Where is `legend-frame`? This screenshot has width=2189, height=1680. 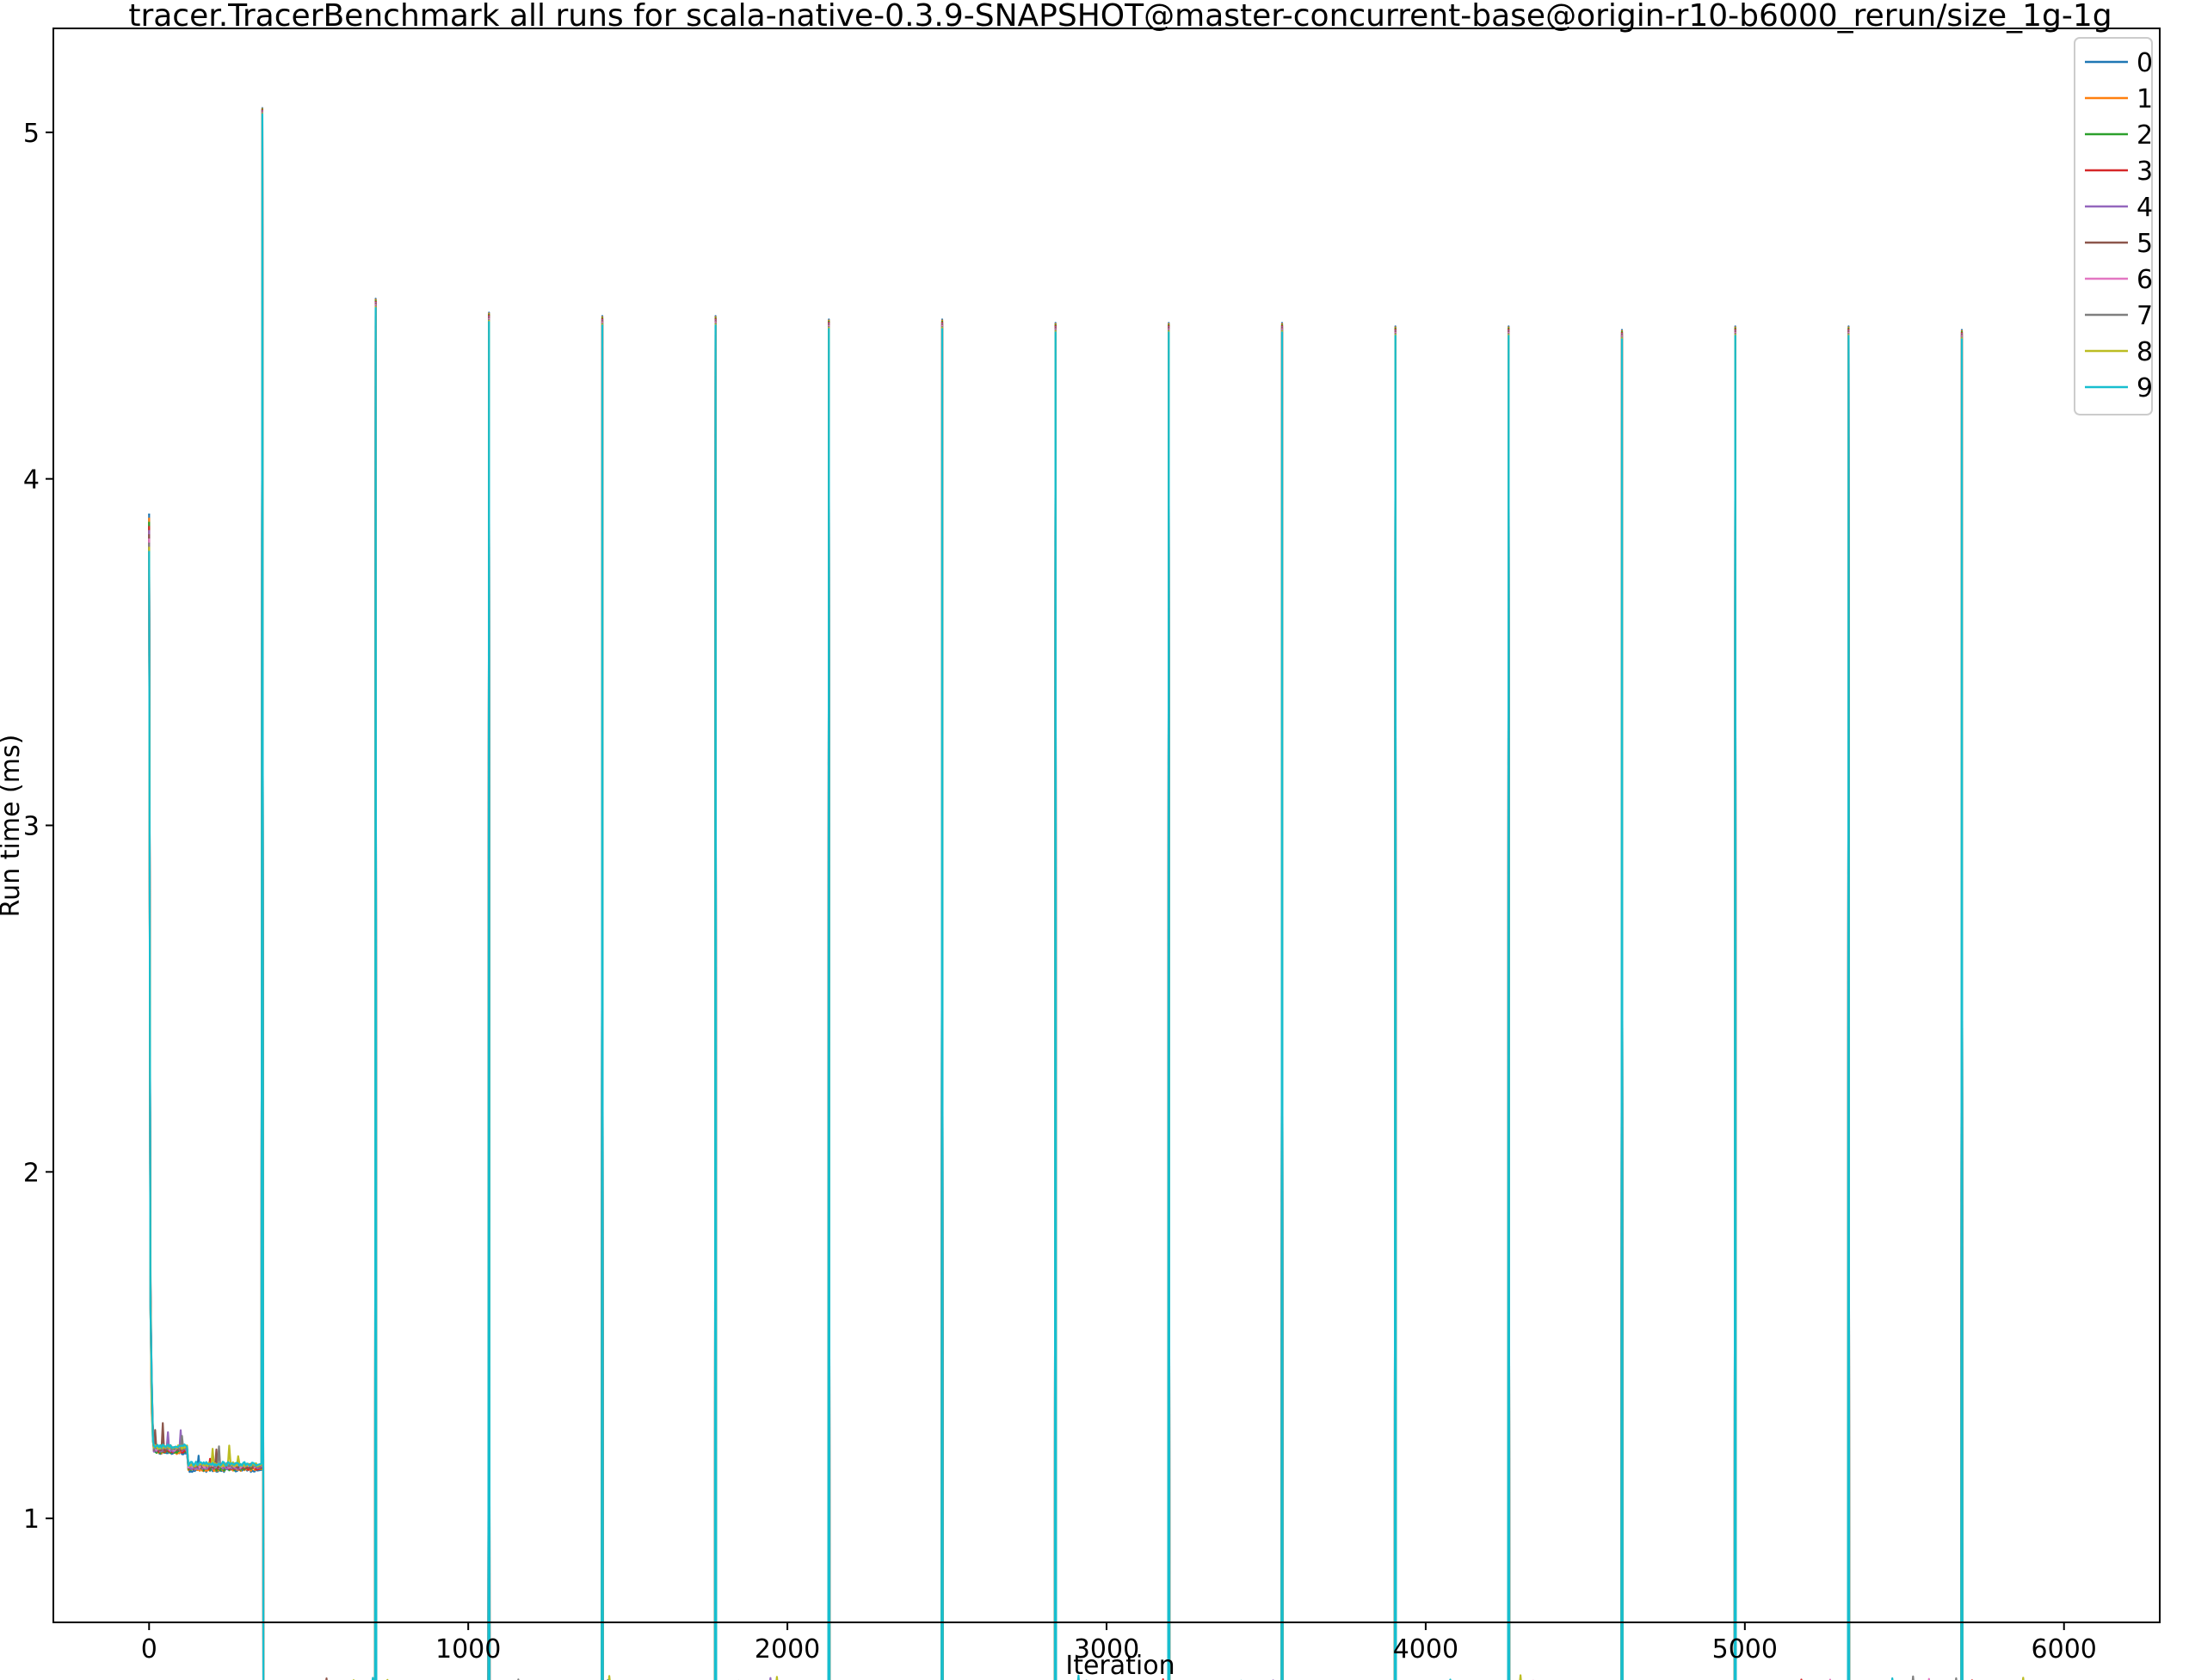
legend-frame is located at coordinates (2113, 226).